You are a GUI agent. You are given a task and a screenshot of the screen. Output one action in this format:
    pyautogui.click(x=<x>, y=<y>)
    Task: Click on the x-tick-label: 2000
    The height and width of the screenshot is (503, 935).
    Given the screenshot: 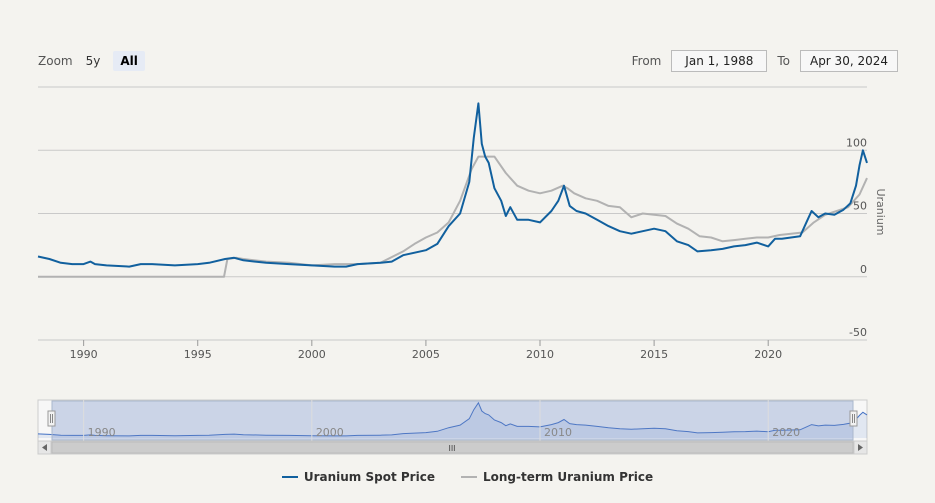 What is the action you would take?
    pyautogui.click(x=312, y=354)
    